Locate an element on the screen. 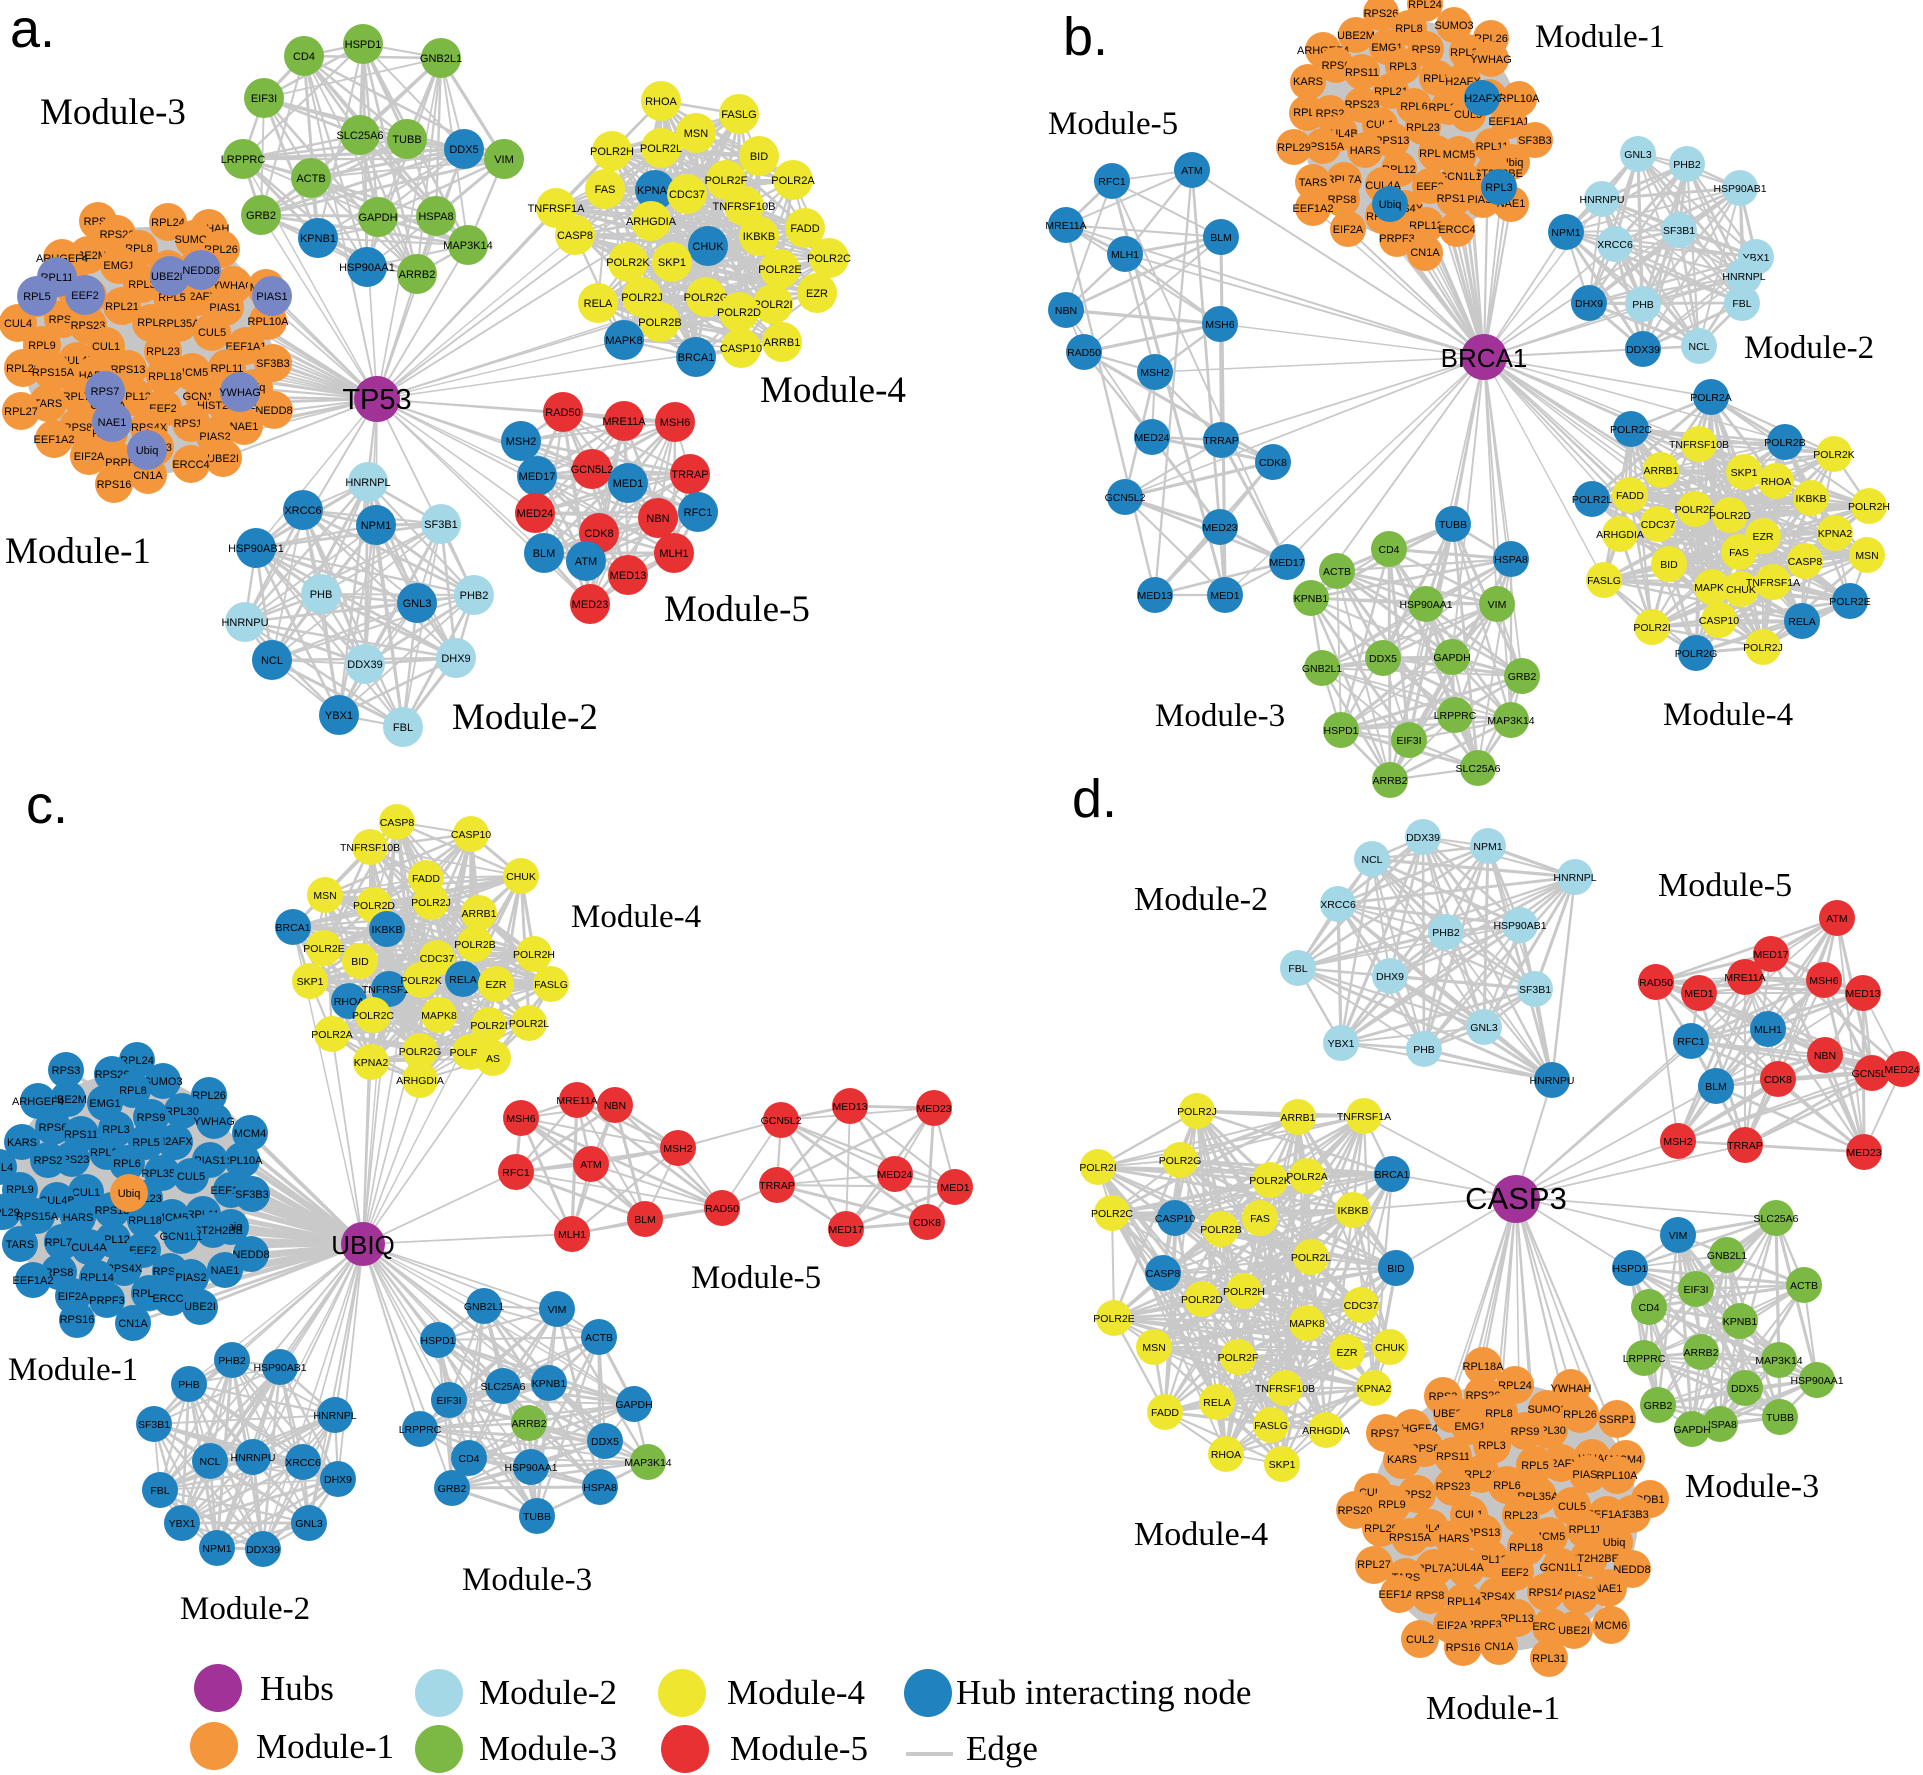 The image size is (1923, 1775). svg-text: PHB2 is located at coordinates (1446, 933).